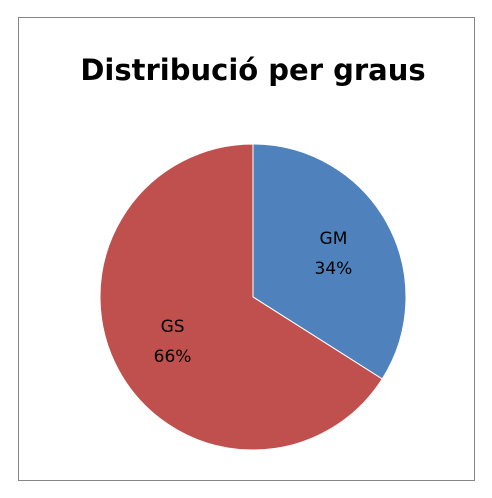 This screenshot has width=492, height=498. I want to click on slice-category: GM, so click(334, 239).